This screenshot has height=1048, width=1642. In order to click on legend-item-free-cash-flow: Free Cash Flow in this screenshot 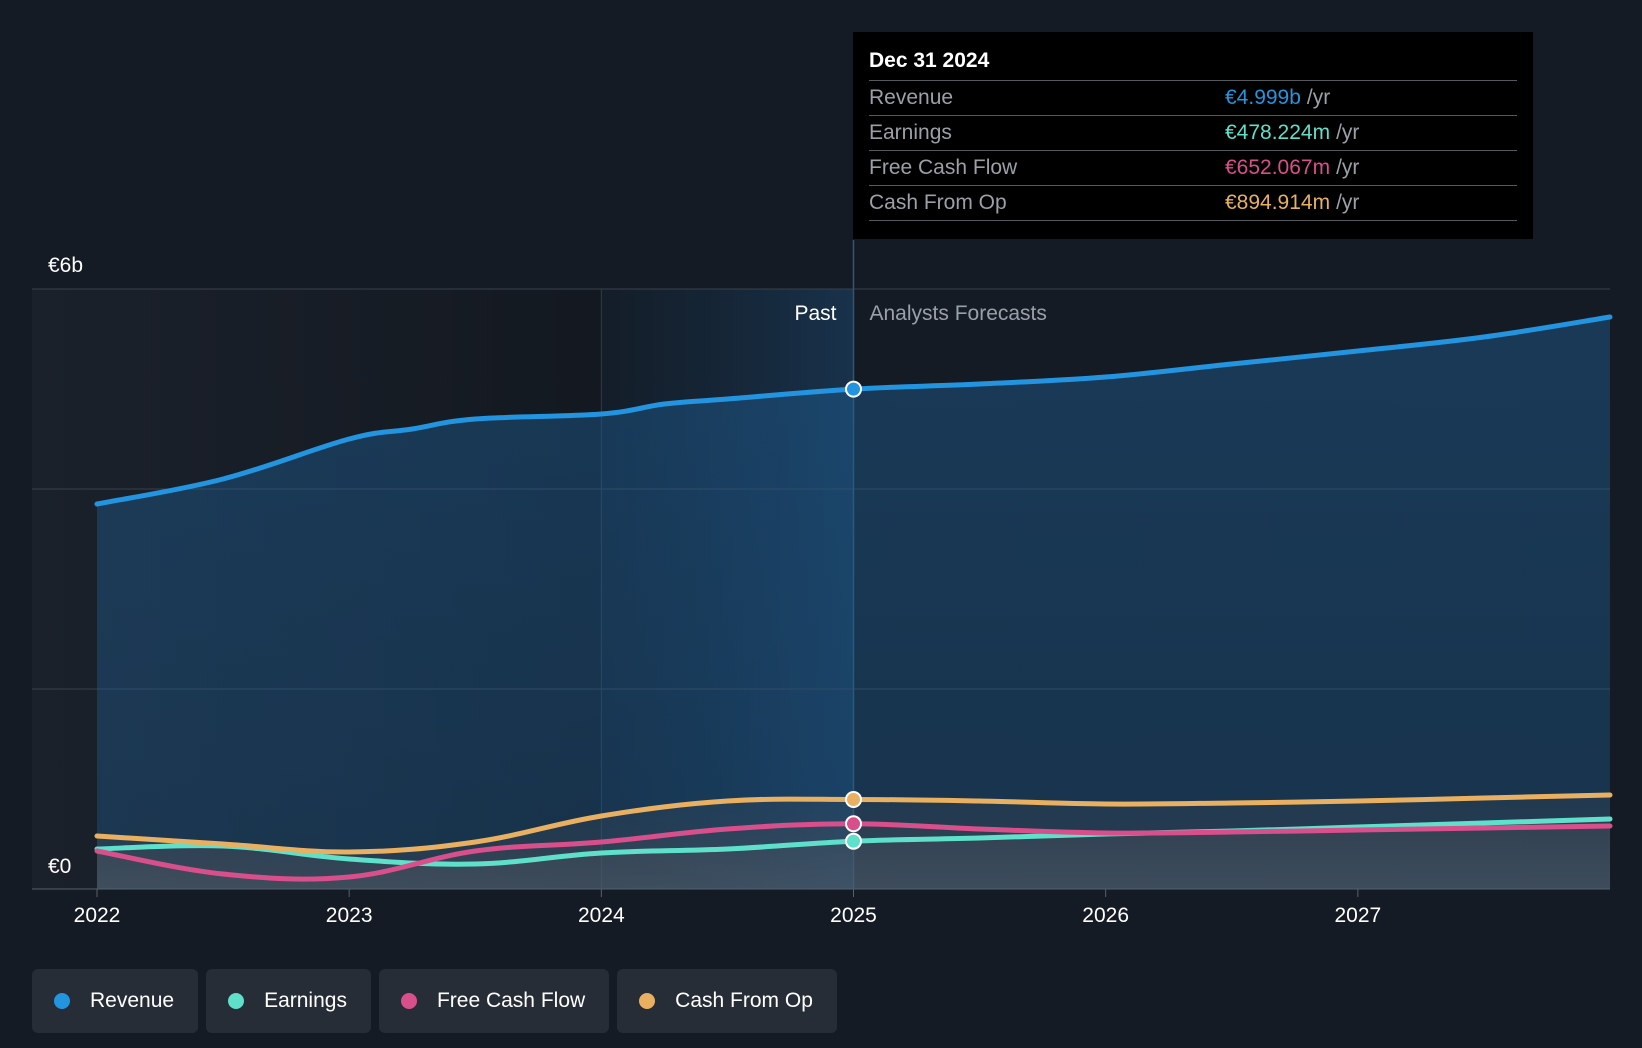, I will do `click(494, 1001)`.